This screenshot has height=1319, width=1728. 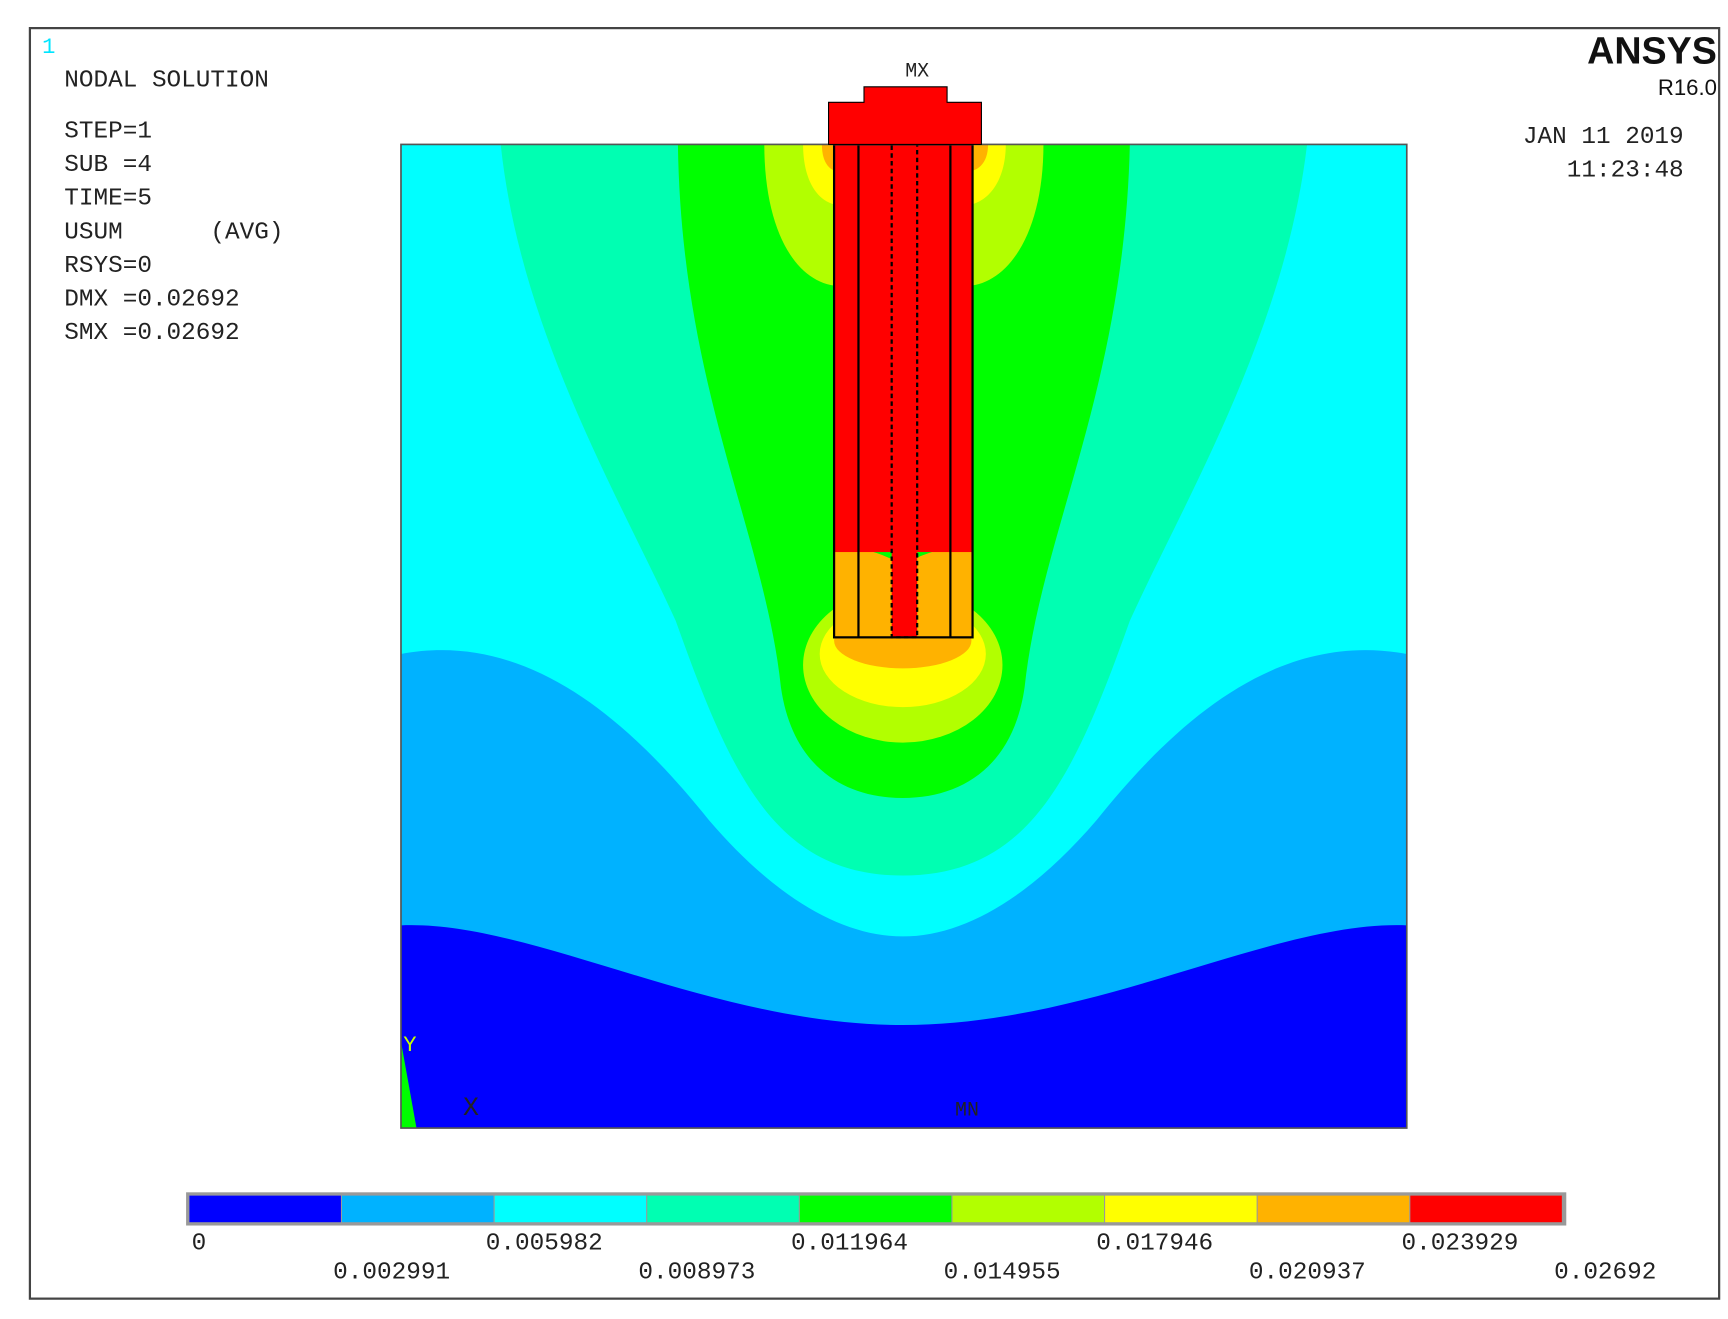 What do you see at coordinates (151, 299) in the screenshot?
I see `info-line: DMX =0.02692` at bounding box center [151, 299].